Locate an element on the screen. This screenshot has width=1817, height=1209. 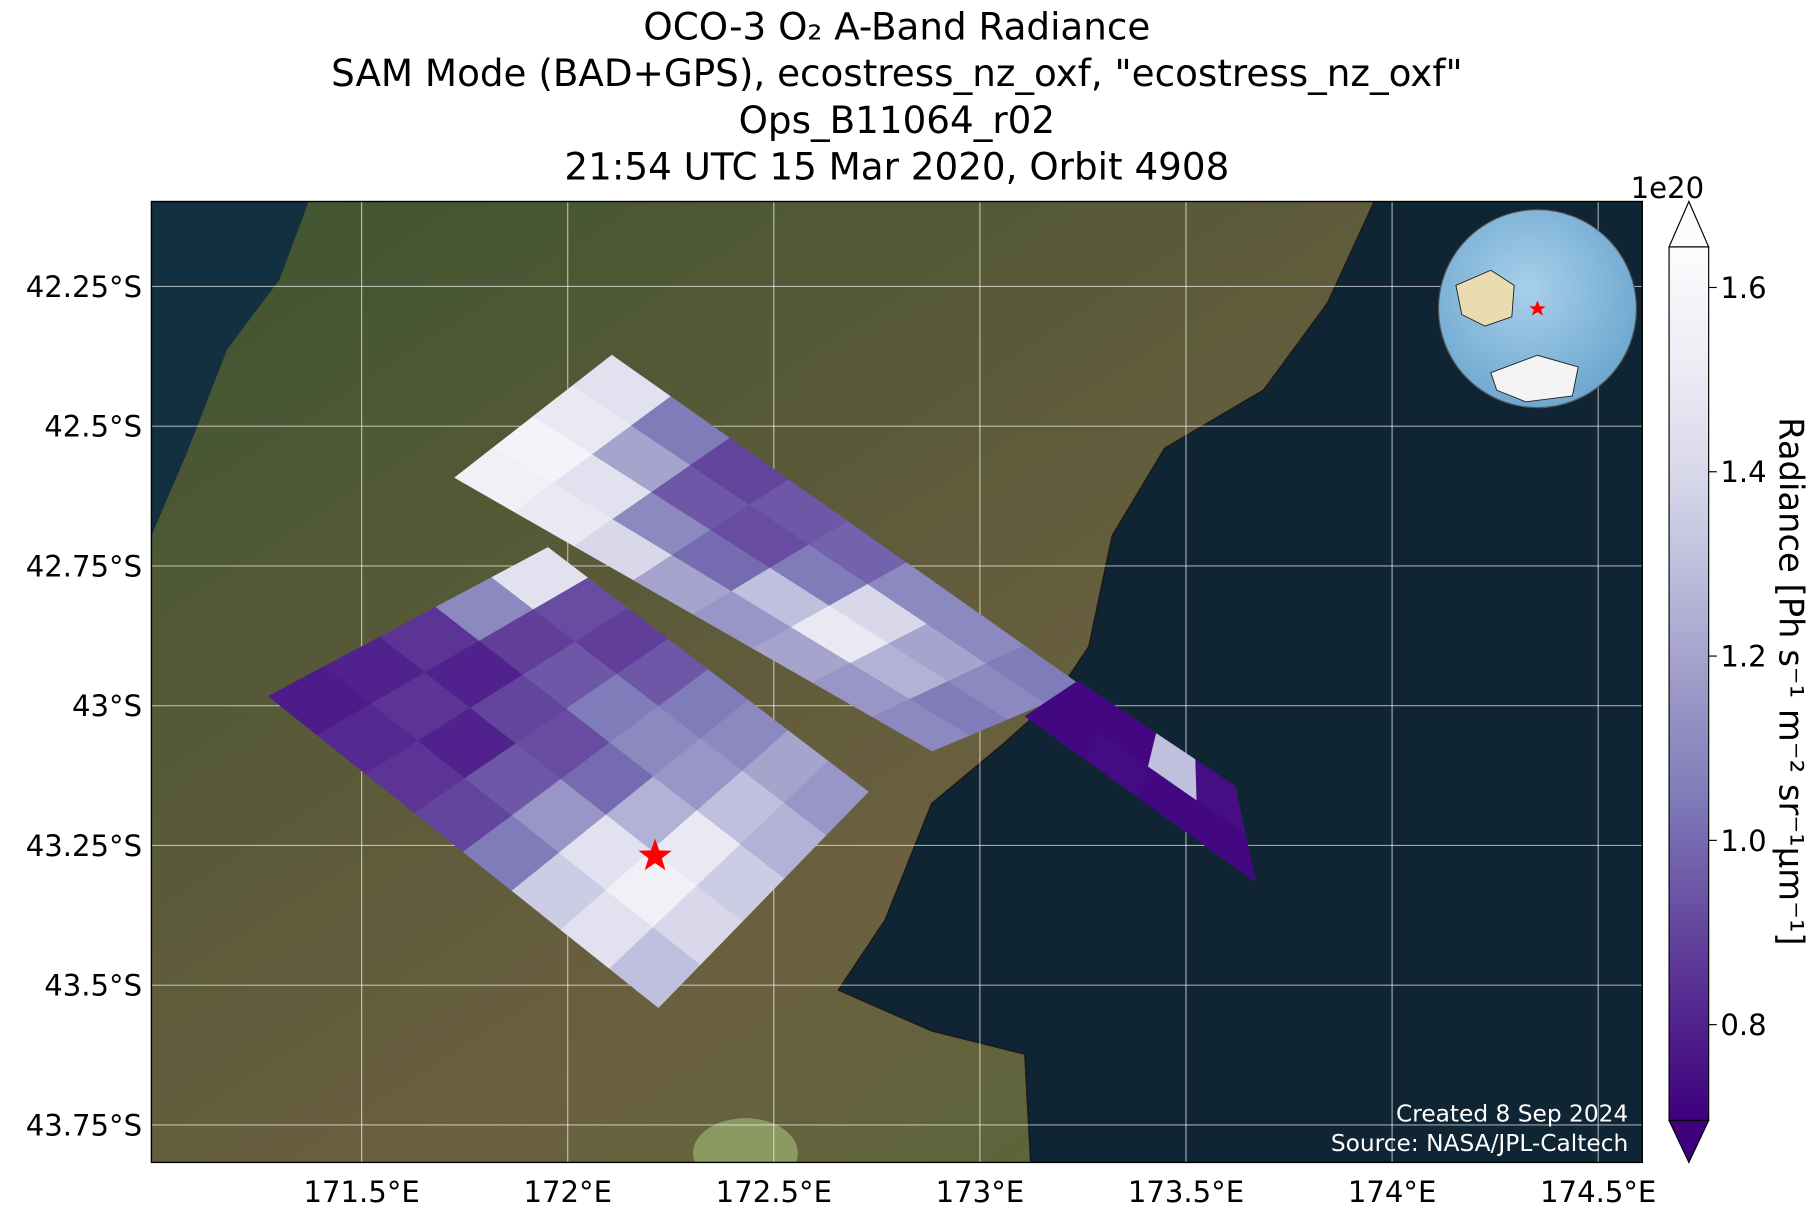
colorbar-extend-min is located at coordinates (1689, 1141).